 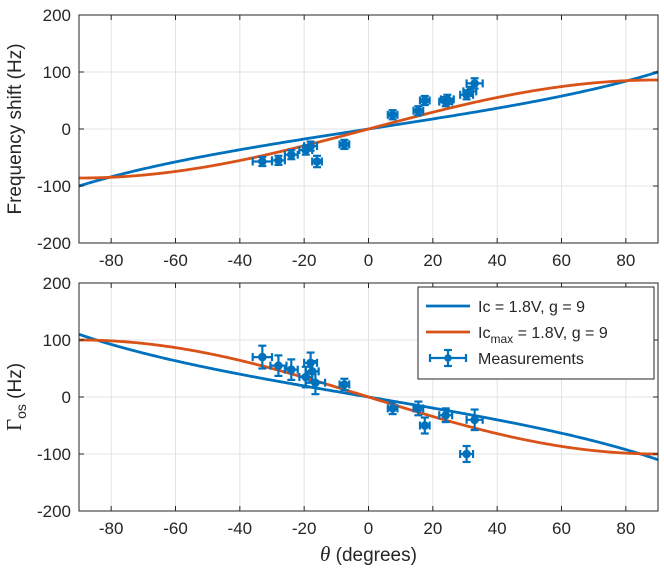 I want to click on legend-entry: Icmax = 1.8V, g = 9, so click(x=517, y=335).